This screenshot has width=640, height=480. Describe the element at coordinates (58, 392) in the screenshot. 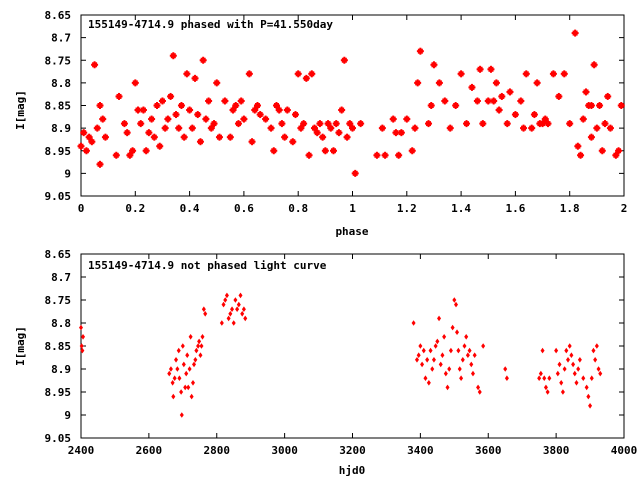

I see `unphased-y-tick-label: 8.95` at that location.